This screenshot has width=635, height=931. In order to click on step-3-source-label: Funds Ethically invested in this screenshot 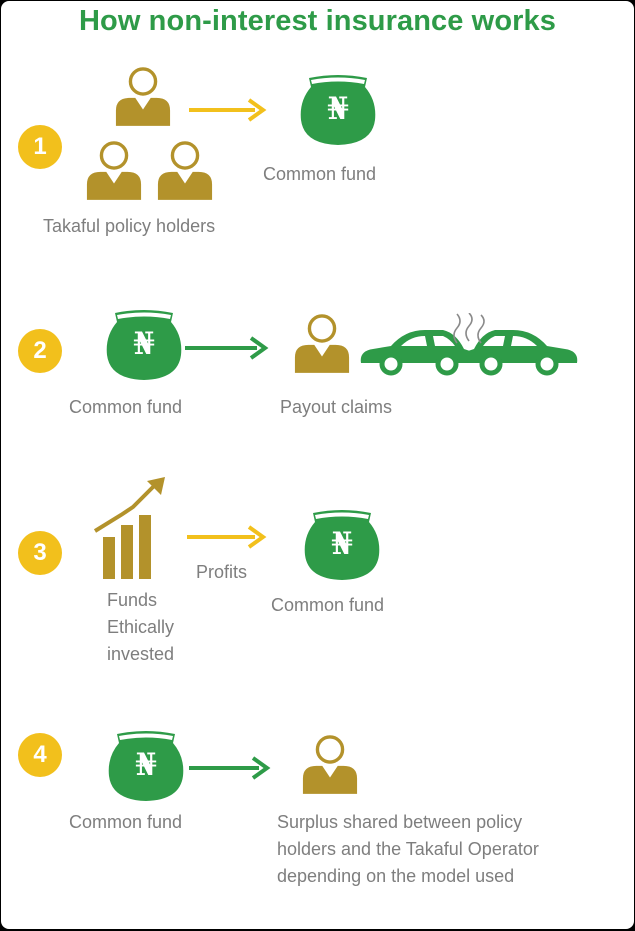, I will do `click(141, 627)`.